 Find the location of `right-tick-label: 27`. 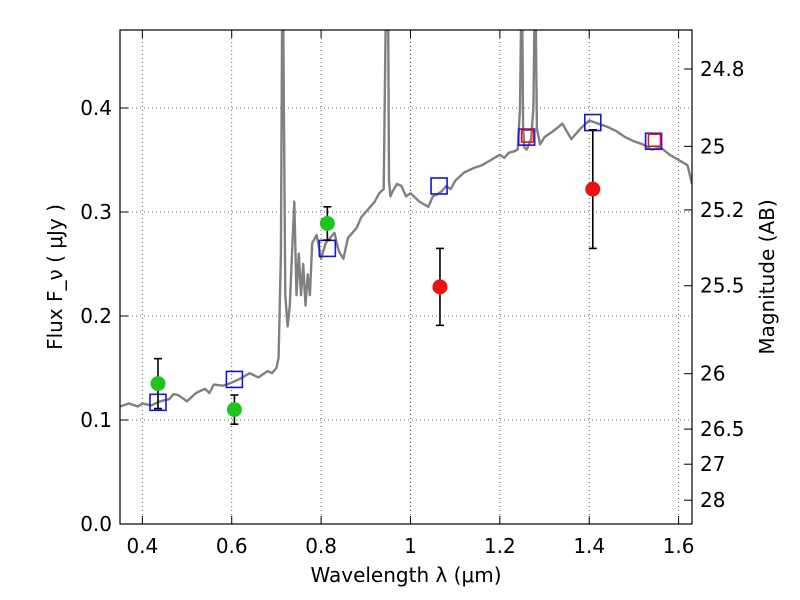

right-tick-label: 27 is located at coordinates (712, 464).